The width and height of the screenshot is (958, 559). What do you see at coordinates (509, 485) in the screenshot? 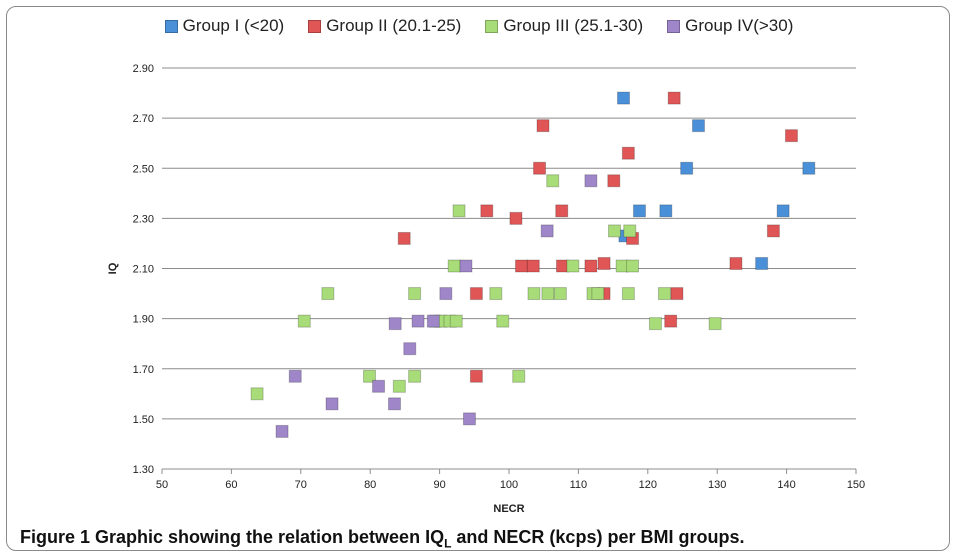
I see `x-tick-label: 100` at bounding box center [509, 485].